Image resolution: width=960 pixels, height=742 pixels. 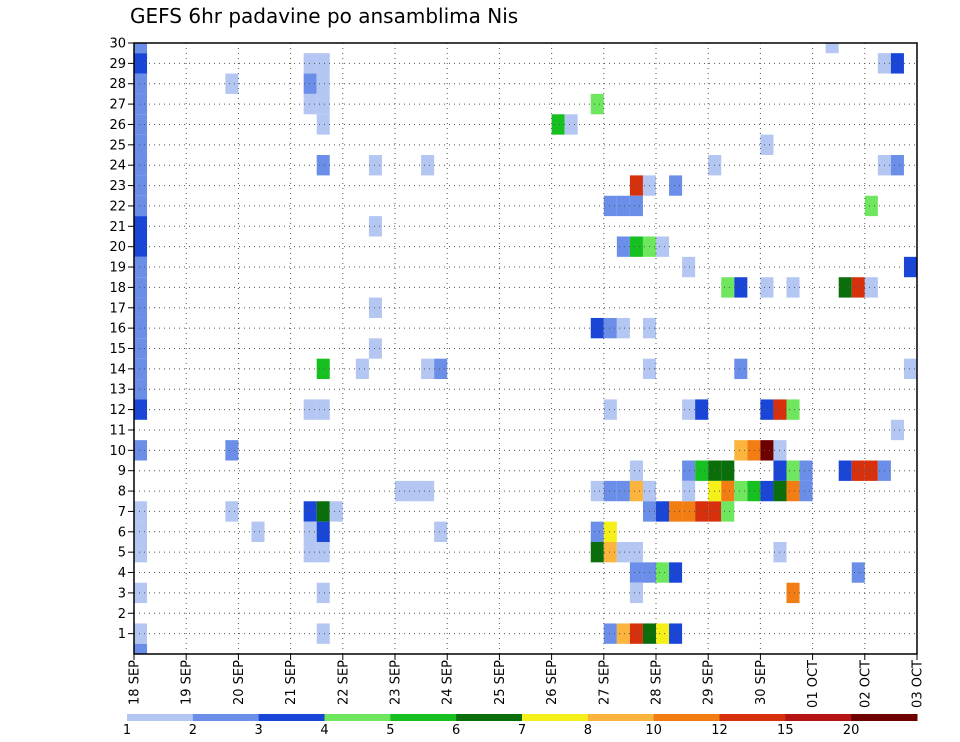 What do you see at coordinates (122, 471) in the screenshot?
I see `y-tick-label: 9` at bounding box center [122, 471].